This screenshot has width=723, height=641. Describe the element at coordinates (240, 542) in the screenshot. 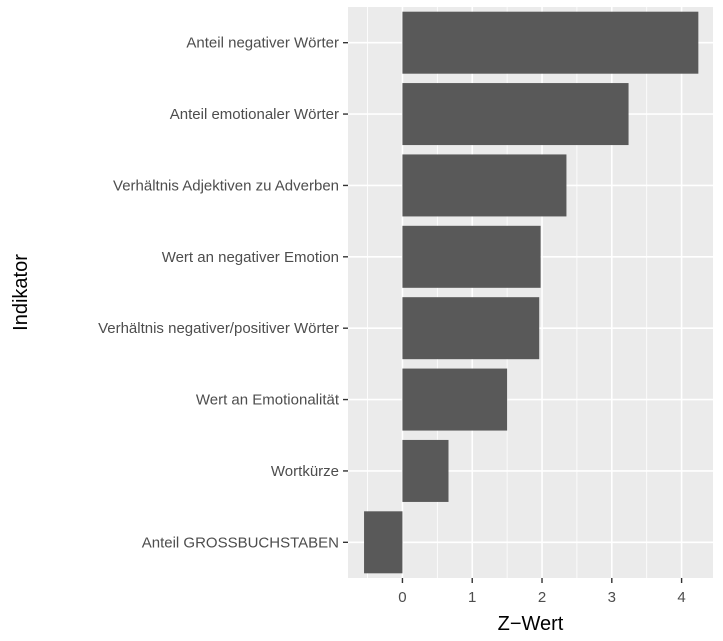

I see `y-tick-label: Anteil GROSSBUCHSTABEN` at that location.